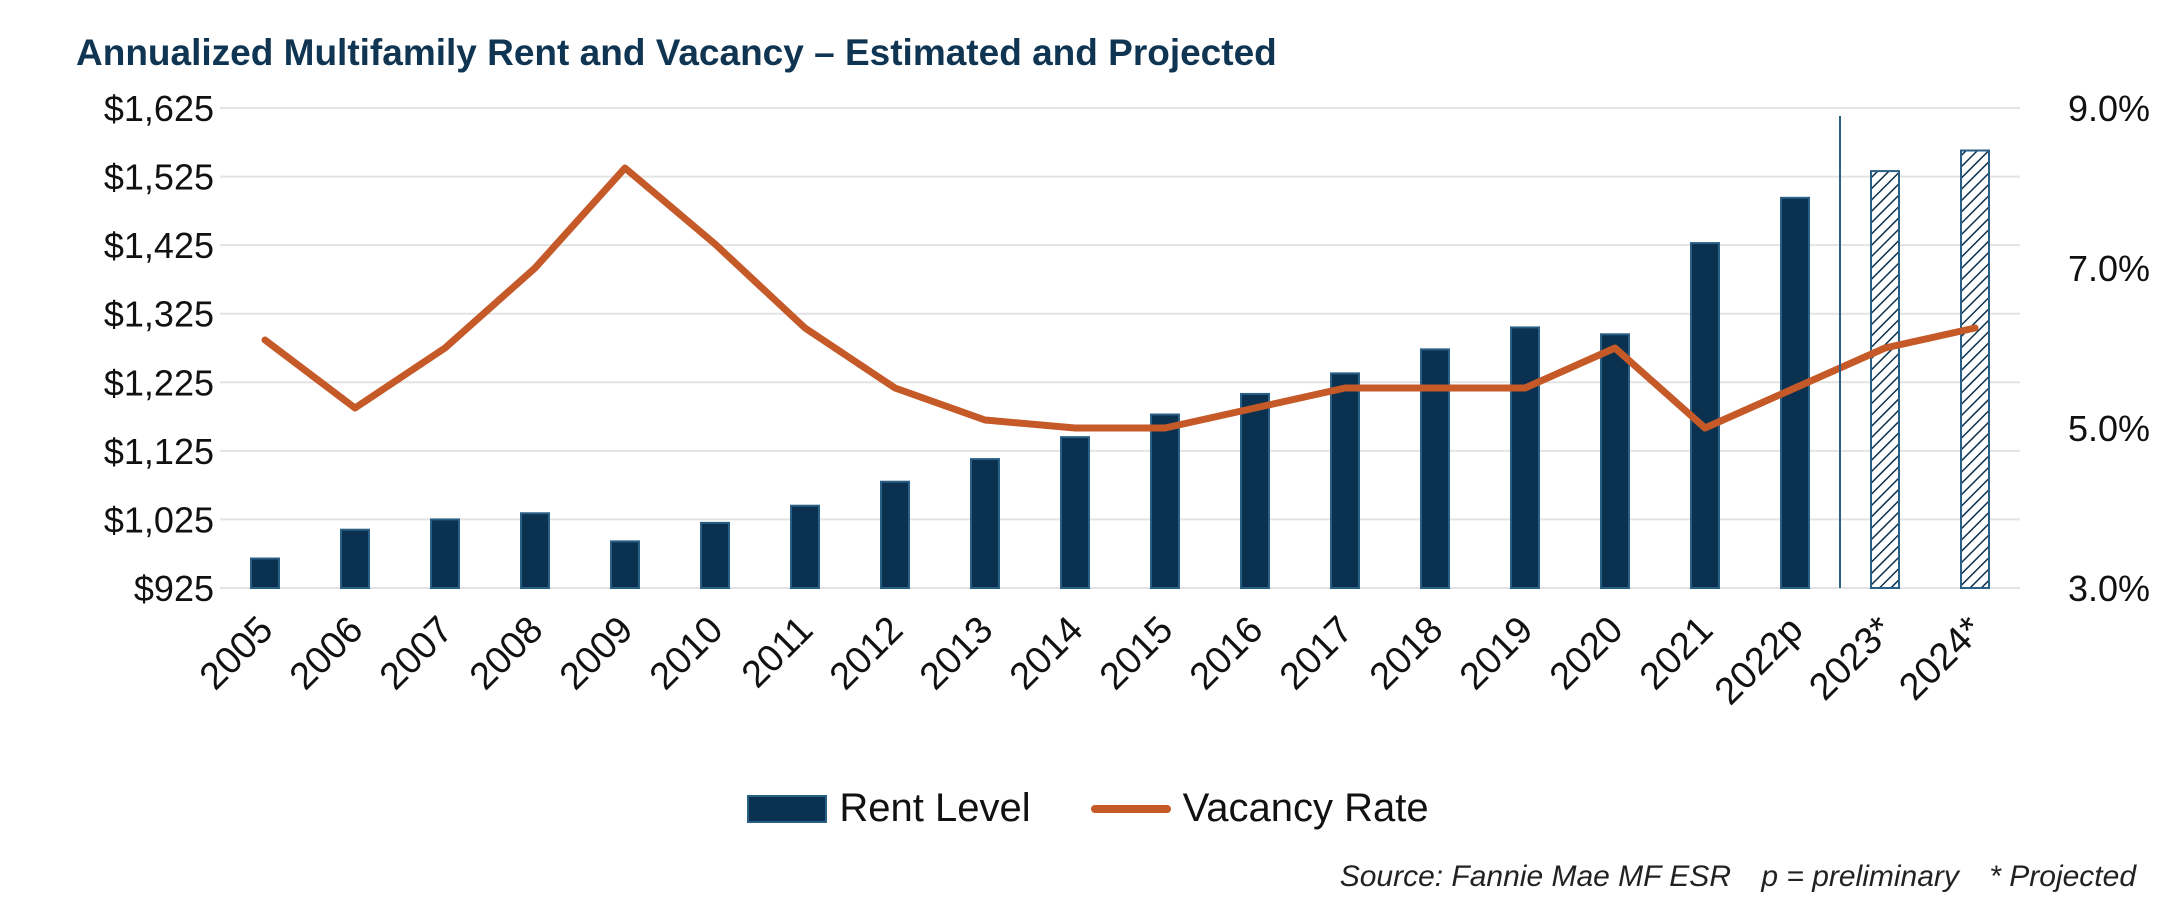 The image size is (2176, 918). I want to click on legend: Rent Level Vacancy Rate, so click(1088, 808).